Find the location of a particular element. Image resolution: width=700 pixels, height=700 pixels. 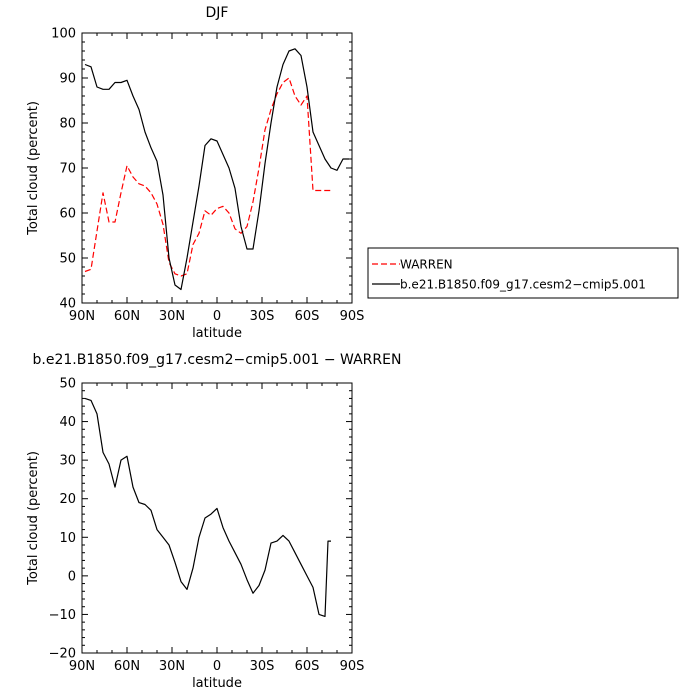

y-tick-label: 30 is located at coordinates (67, 461).